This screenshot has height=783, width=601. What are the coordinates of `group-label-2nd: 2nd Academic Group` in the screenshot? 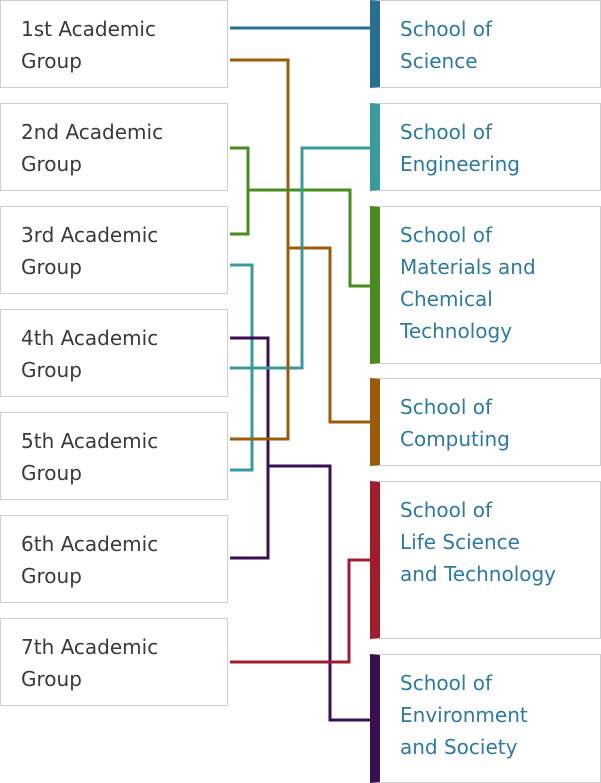 It's located at (92, 148).